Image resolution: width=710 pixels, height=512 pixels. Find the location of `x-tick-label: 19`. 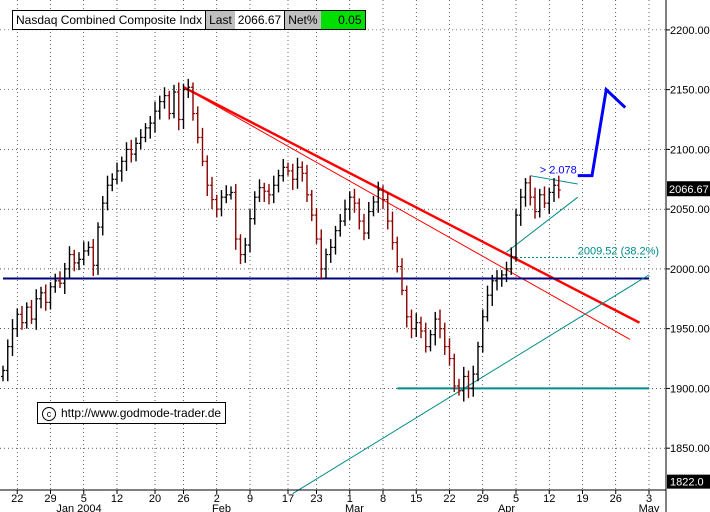

x-tick-label: 19 is located at coordinates (582, 499).